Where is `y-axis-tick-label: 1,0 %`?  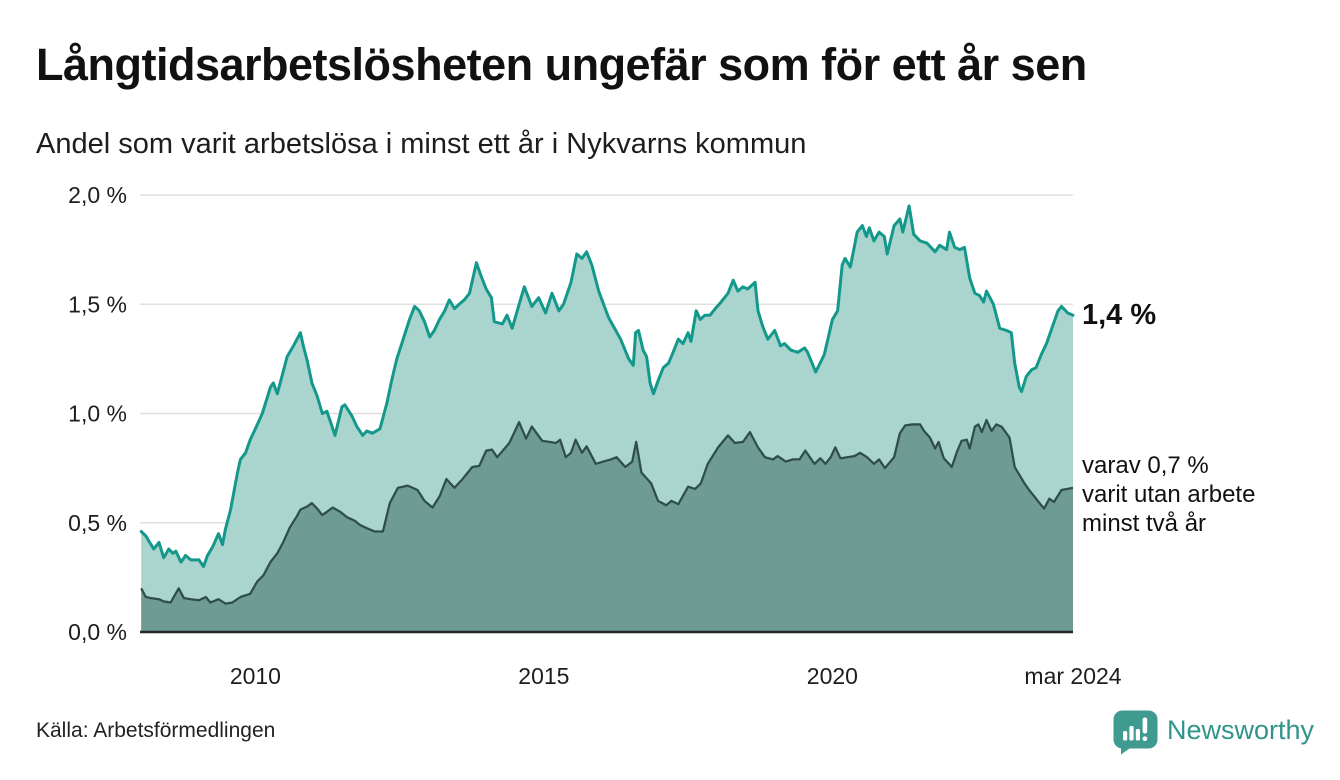 y-axis-tick-label: 1,0 % is located at coordinates (97, 414).